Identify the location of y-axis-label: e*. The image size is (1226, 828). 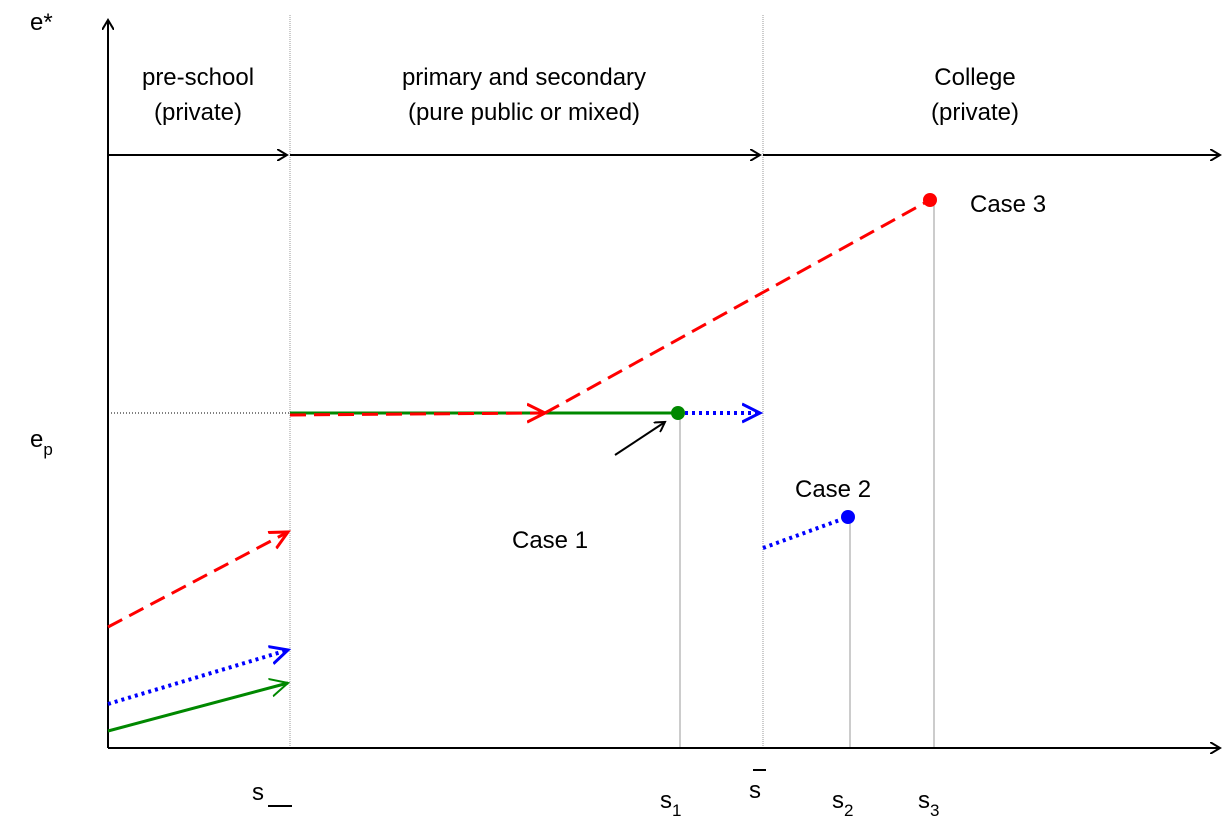
(41, 22).